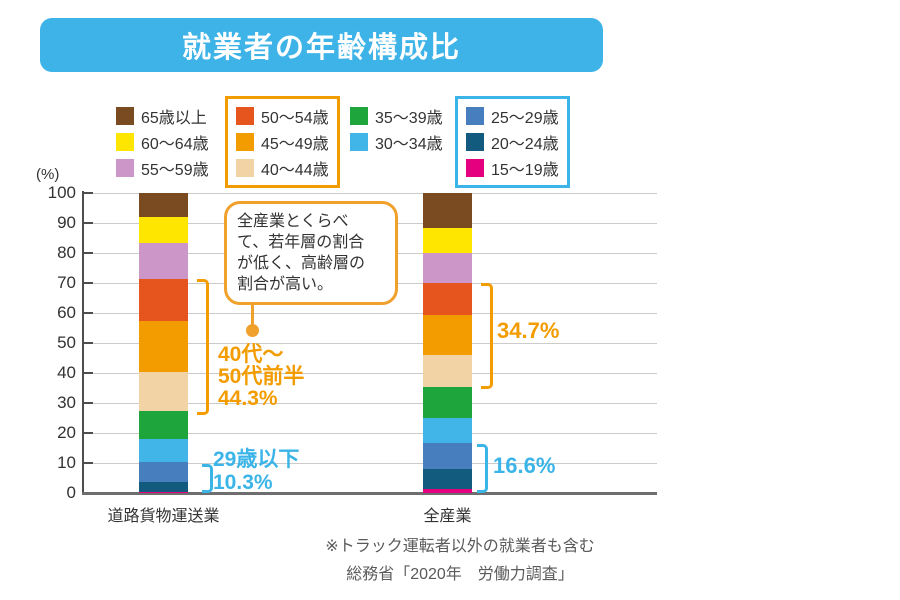 This screenshot has width=900, height=600. What do you see at coordinates (528, 330) in the screenshot?
I see `label-mid-right: 34.7%` at bounding box center [528, 330].